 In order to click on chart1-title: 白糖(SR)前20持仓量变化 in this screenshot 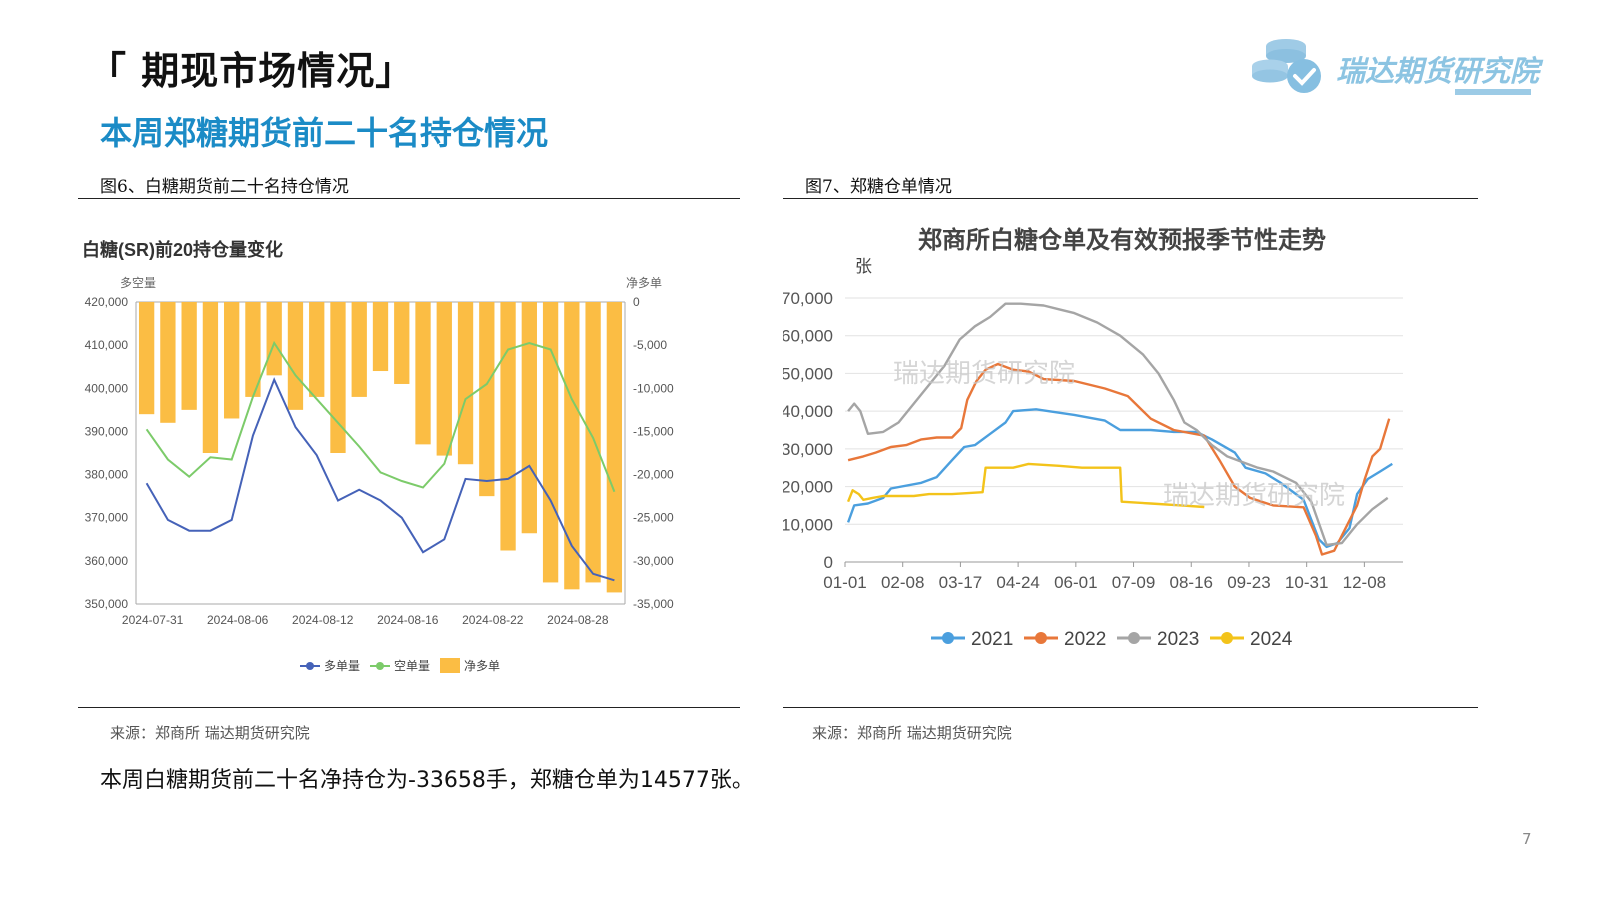, I will do `click(182, 249)`.